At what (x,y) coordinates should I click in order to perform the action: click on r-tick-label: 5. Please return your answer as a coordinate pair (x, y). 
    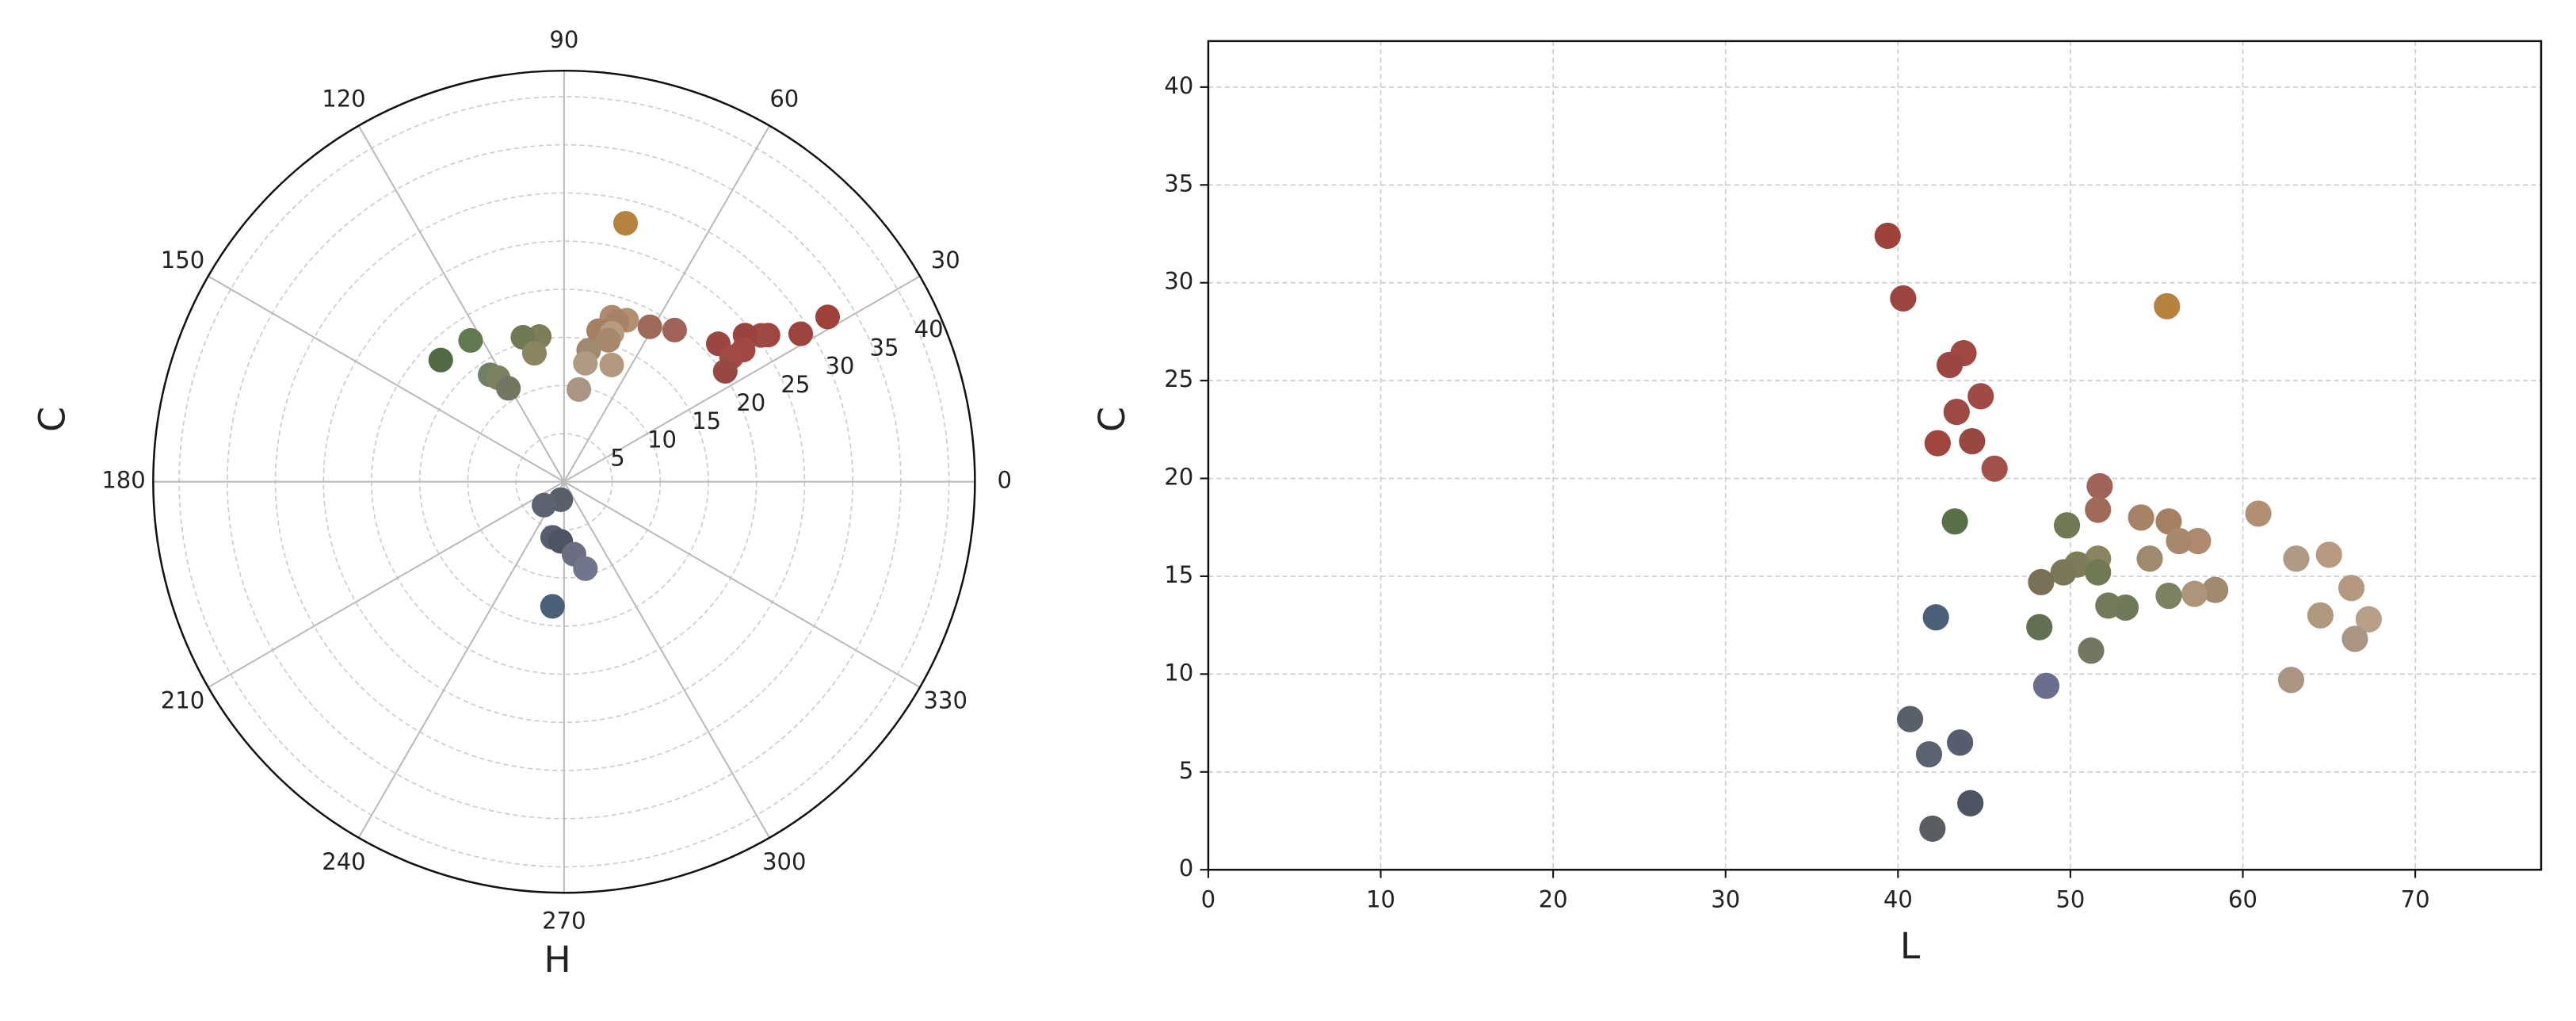
    Looking at the image, I should click on (617, 458).